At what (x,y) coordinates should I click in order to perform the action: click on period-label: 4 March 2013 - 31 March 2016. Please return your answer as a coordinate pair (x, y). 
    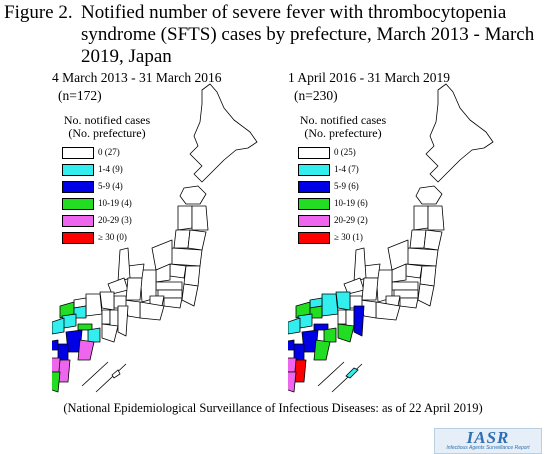
    Looking at the image, I should click on (137, 77).